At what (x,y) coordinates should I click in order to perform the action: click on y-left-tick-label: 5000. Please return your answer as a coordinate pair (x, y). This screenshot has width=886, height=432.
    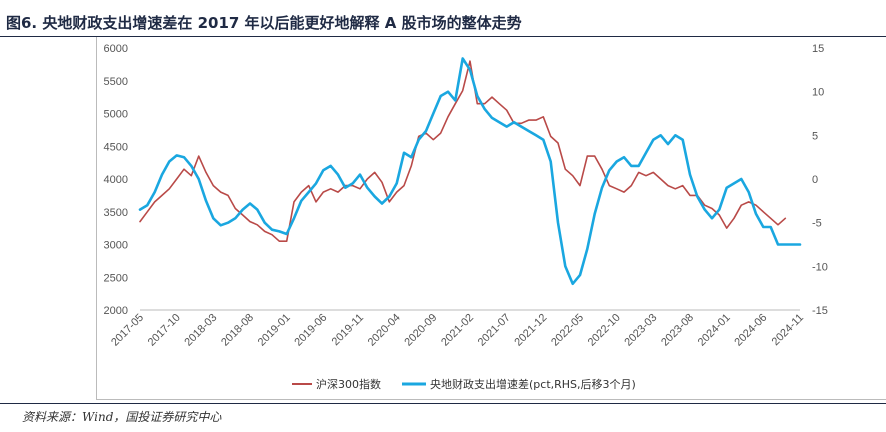
    Looking at the image, I should click on (116, 115).